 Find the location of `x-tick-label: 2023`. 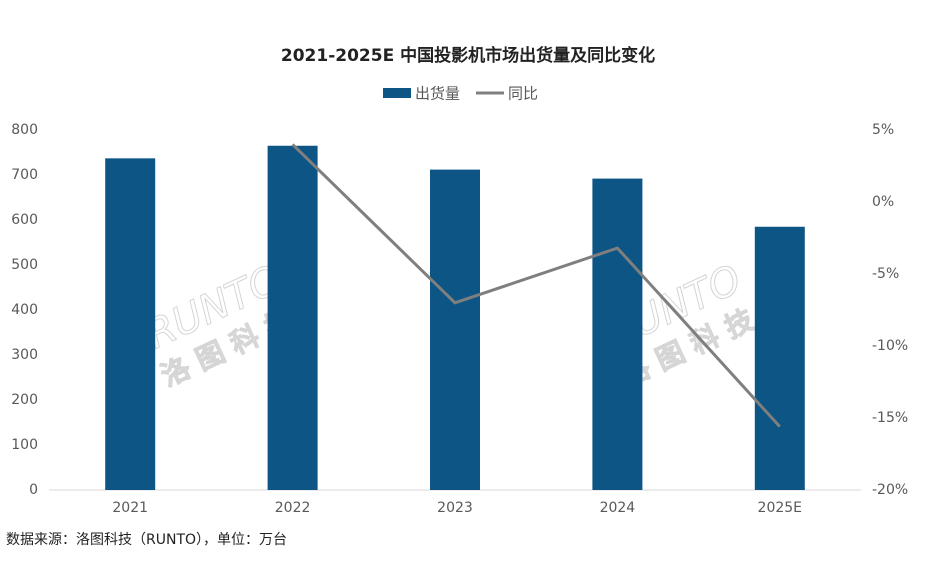

x-tick-label: 2023 is located at coordinates (455, 508).